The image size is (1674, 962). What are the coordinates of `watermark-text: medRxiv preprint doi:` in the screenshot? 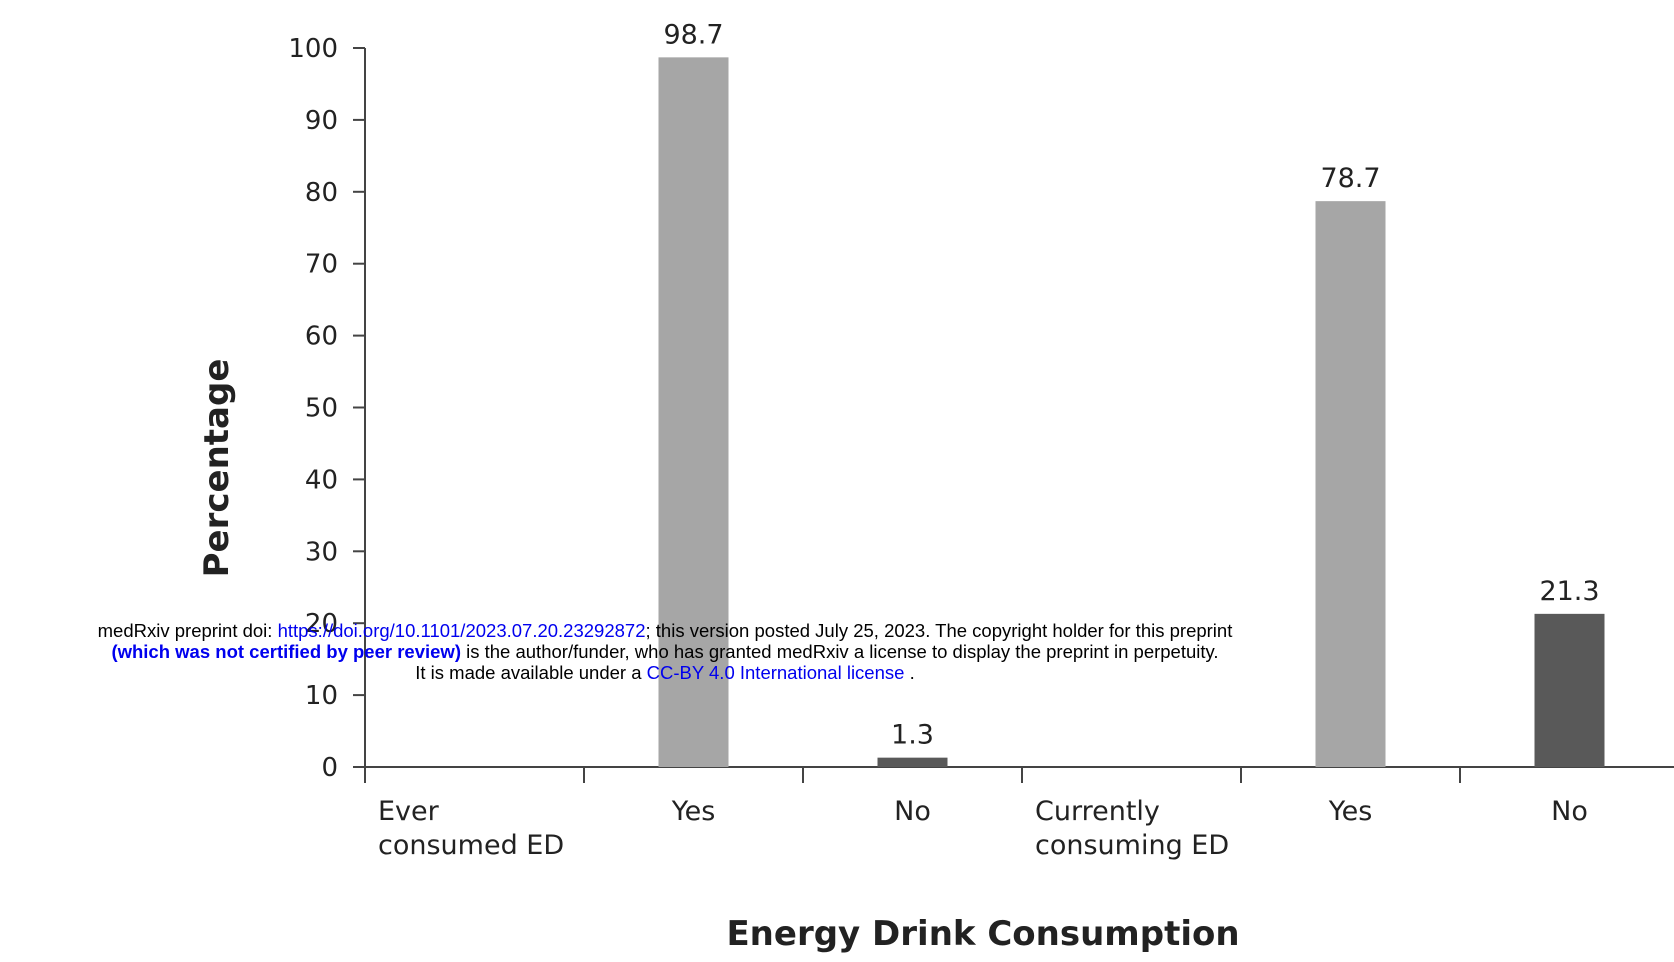 It's located at (187, 630).